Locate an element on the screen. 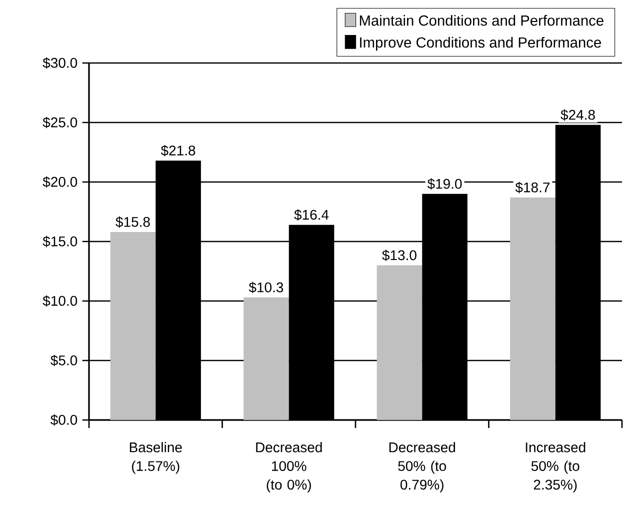 The image size is (626, 521). data-label: $21.8 is located at coordinates (178, 150).